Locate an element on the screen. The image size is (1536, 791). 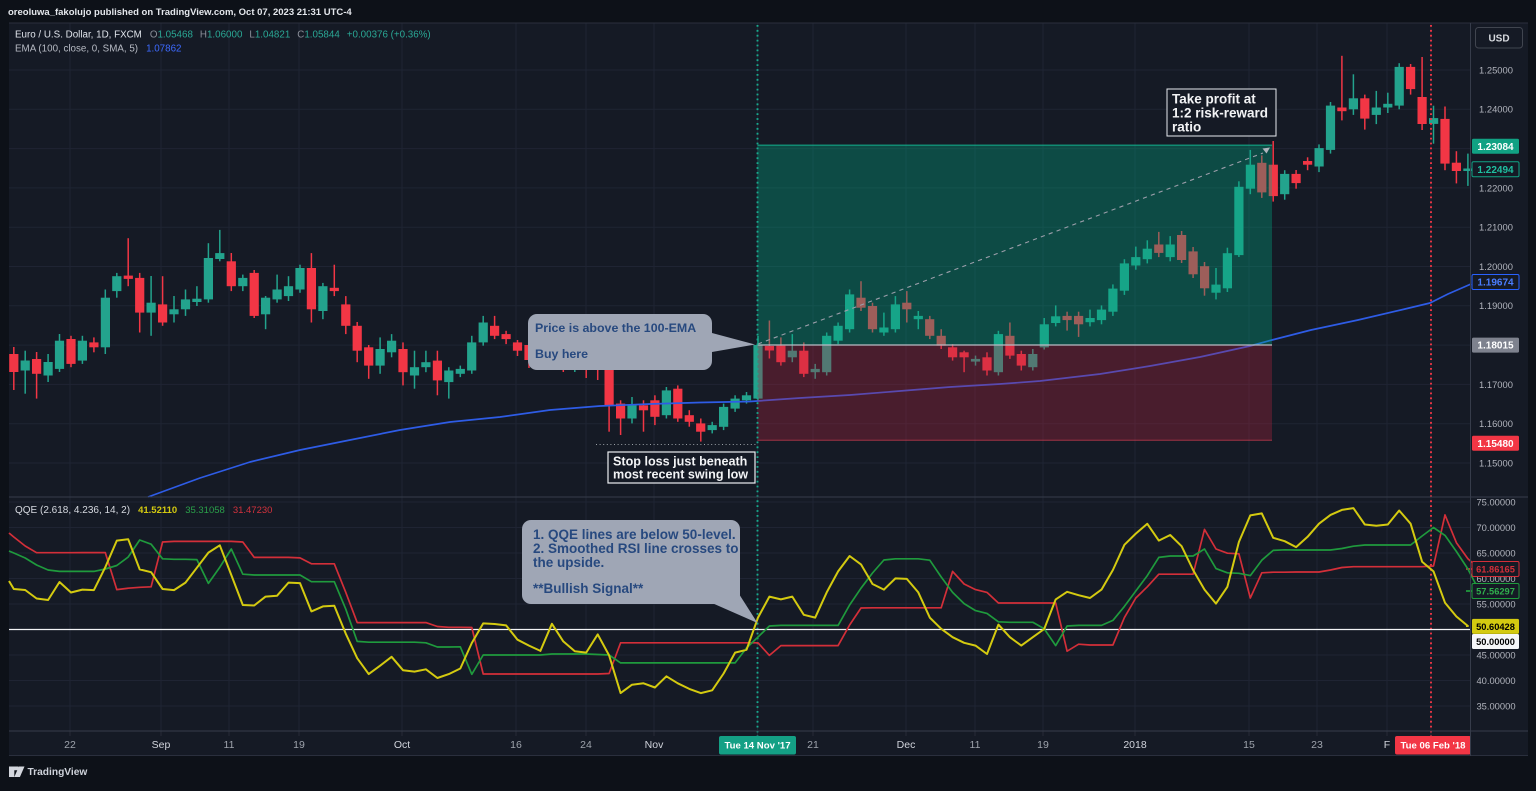
svg-text: **Bullish Signal** is located at coordinates (588, 588).